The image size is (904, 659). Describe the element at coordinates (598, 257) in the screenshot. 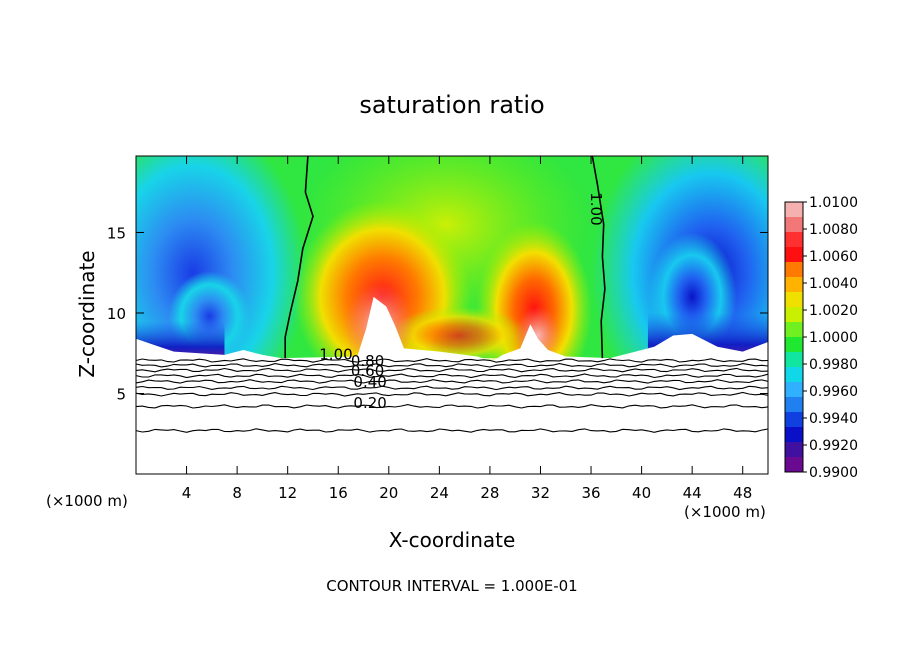

I see `saturation-contour-right` at that location.